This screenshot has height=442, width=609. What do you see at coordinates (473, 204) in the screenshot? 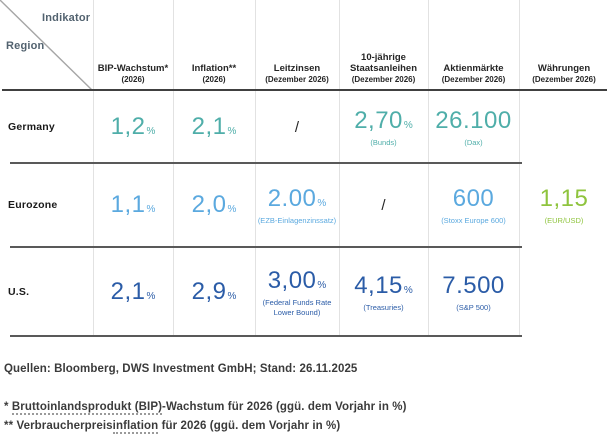
I see `cell-eurozone-aktienmaerkte: 600 (Stoxx Europe 600)` at bounding box center [473, 204].